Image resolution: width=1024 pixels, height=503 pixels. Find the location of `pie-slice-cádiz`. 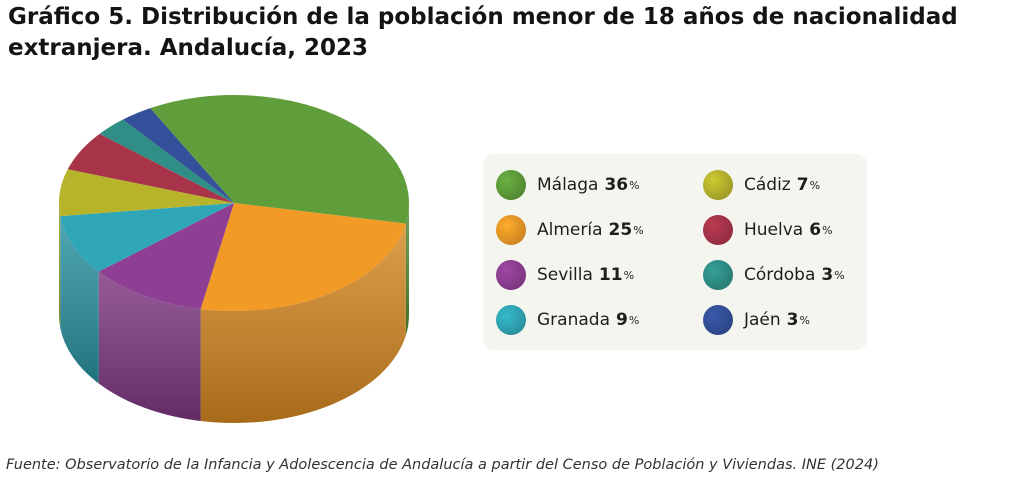

pie-slice-cádiz is located at coordinates (147, 193).